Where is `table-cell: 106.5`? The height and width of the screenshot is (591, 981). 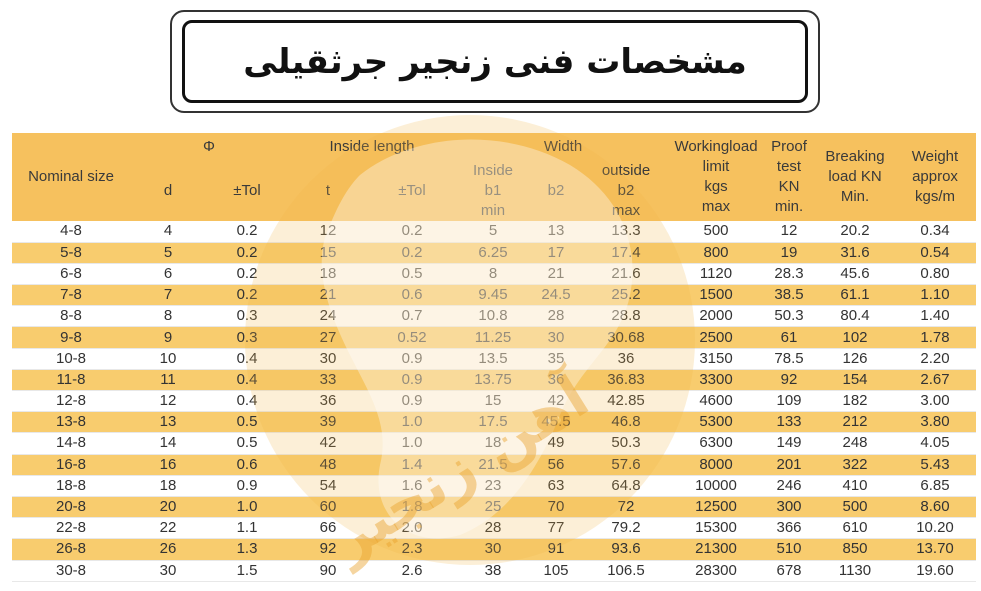 table-cell: 106.5 is located at coordinates (626, 571).